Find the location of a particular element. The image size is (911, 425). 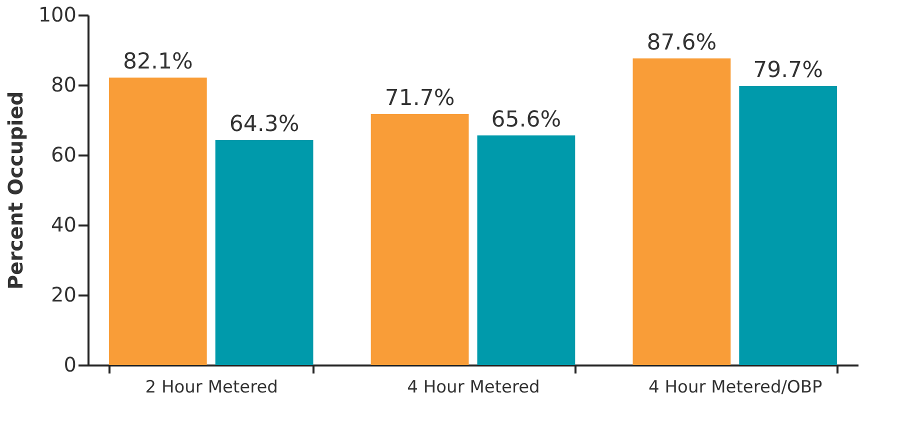

y-tick-label: 40 is located at coordinates (63, 224).